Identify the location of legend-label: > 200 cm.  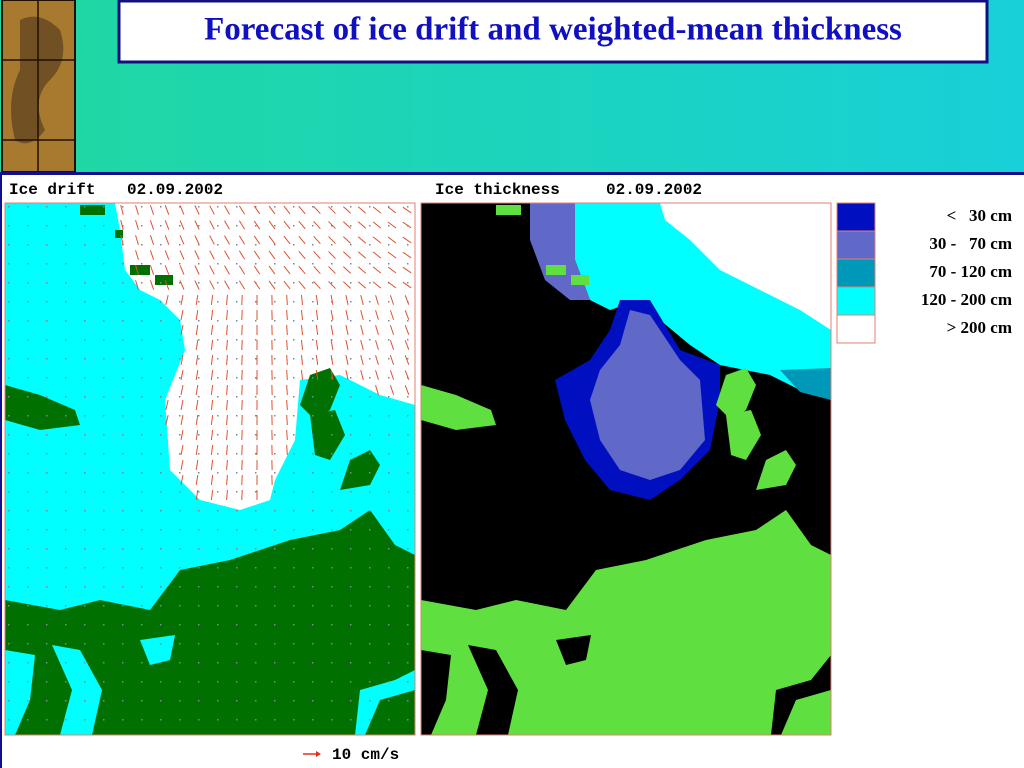
(979, 327).